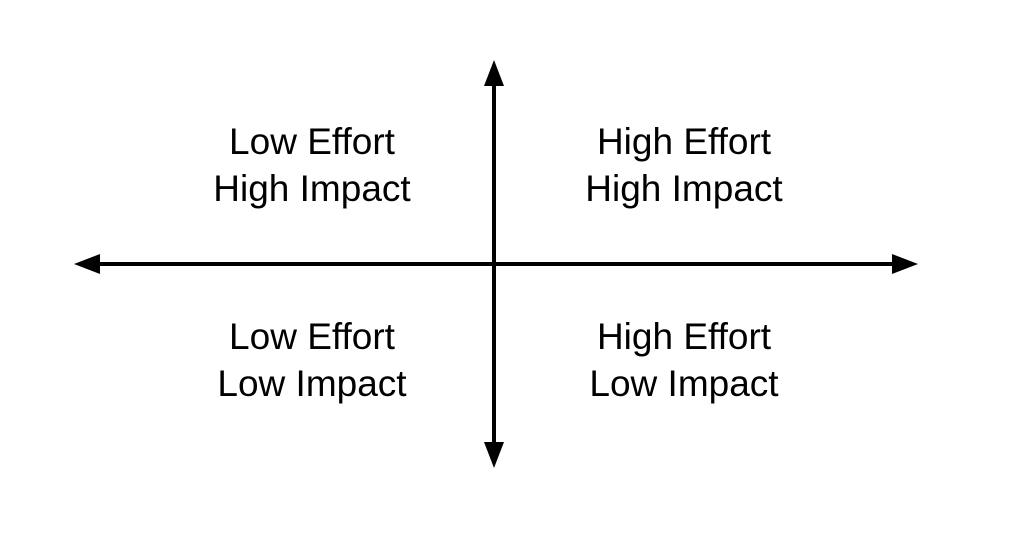 This screenshot has height=536, width=1020. What do you see at coordinates (494, 455) in the screenshot?
I see `down-arrowhead-icon` at bounding box center [494, 455].